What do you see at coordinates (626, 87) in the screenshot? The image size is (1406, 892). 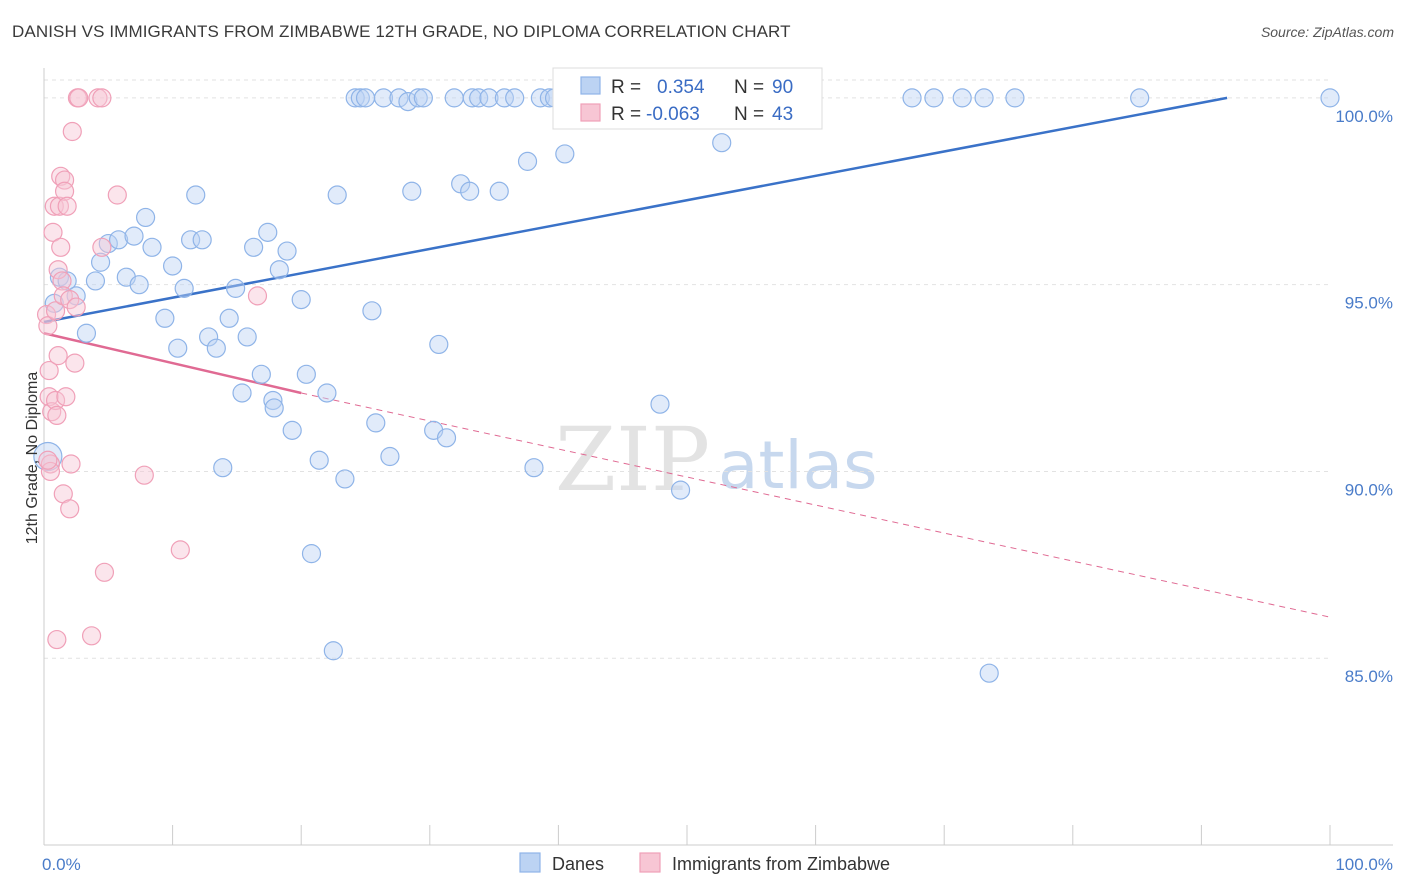 I see `stats-r-label-danes: R =` at bounding box center [626, 87].